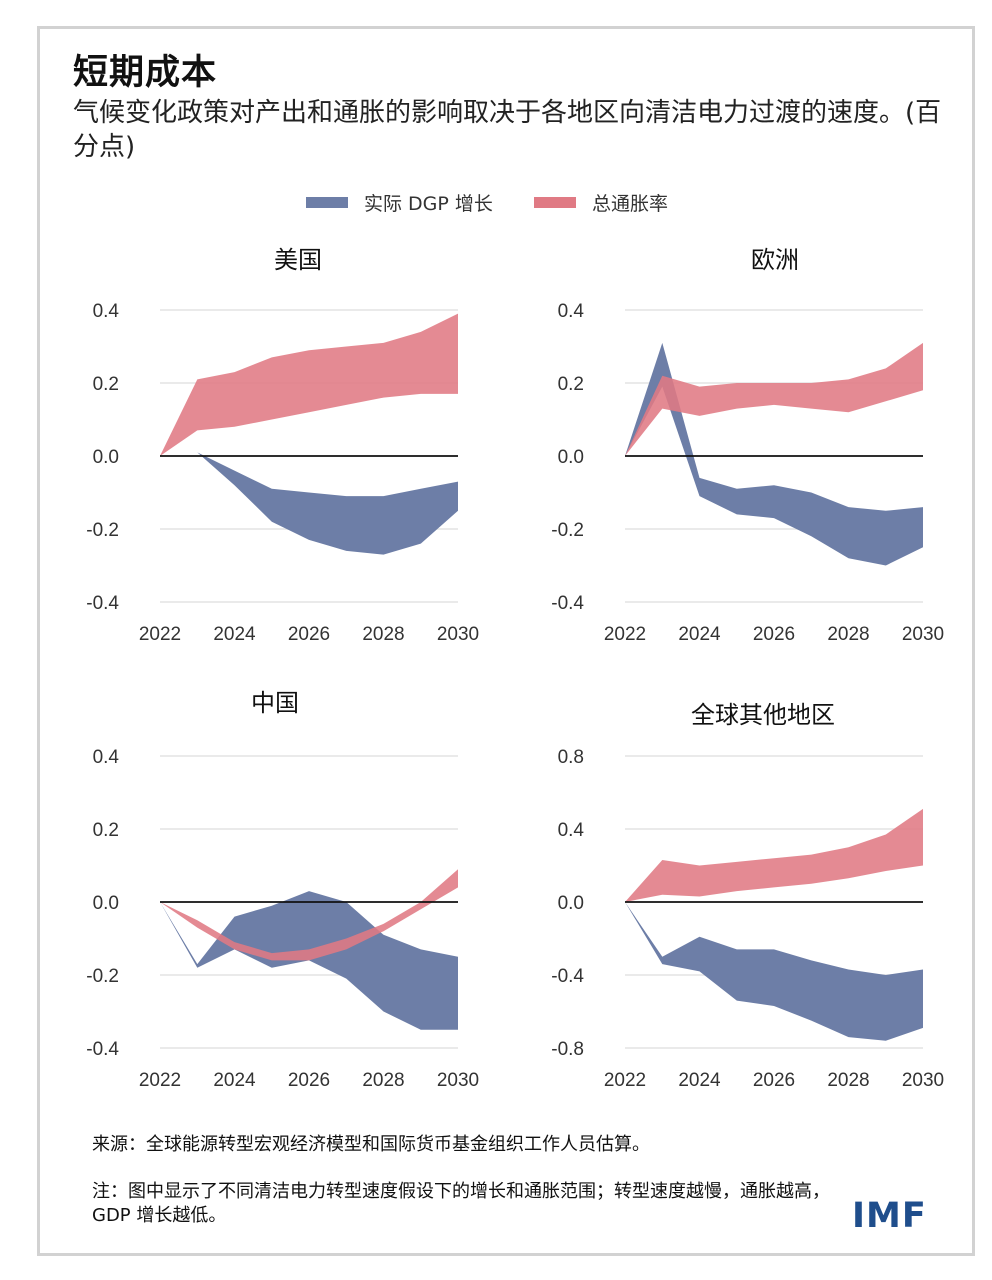 This screenshot has width=992, height=1280. I want to click on imf-logo: IMF, so click(889, 1216).